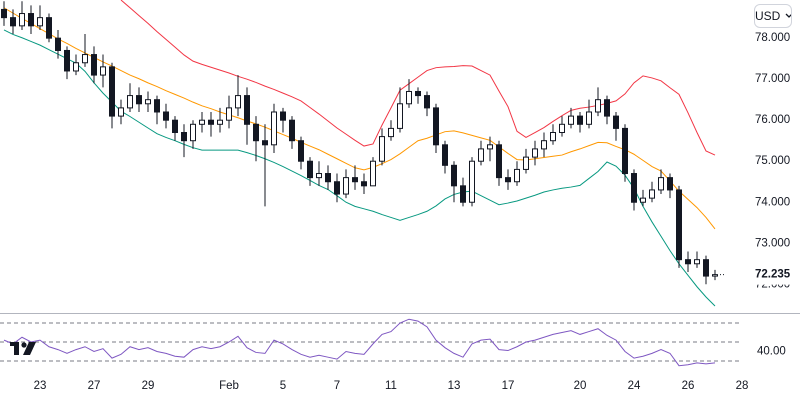 The width and height of the screenshot is (800, 400). I want to click on rsi-pane, so click(371, 342).